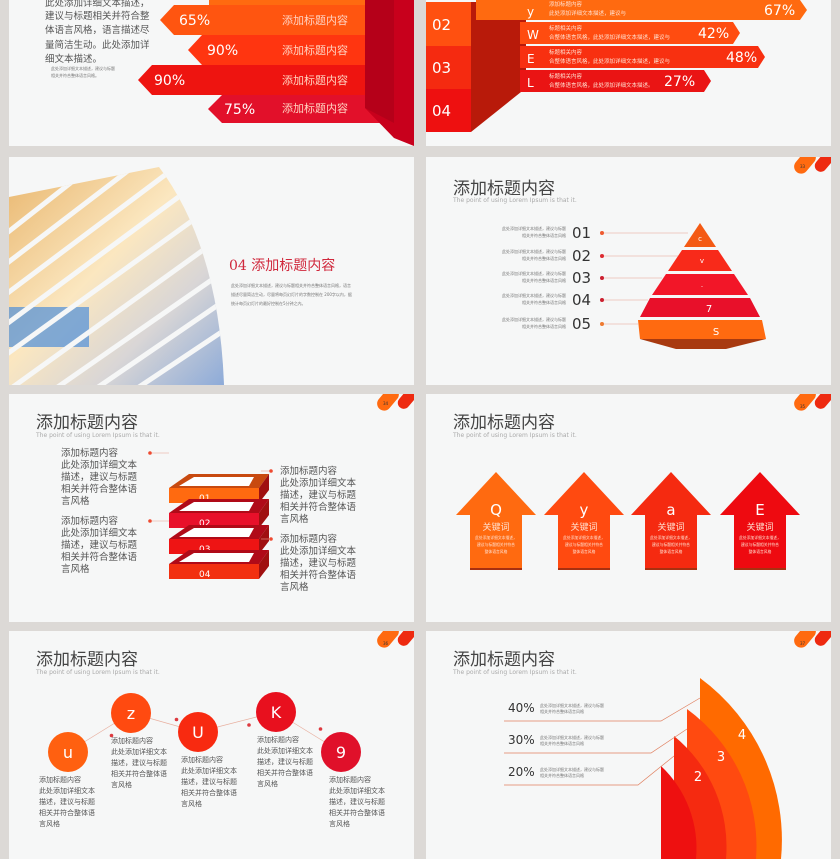  What do you see at coordinates (214, 520) in the screenshot?
I see `stack-layer` at bounding box center [214, 520].